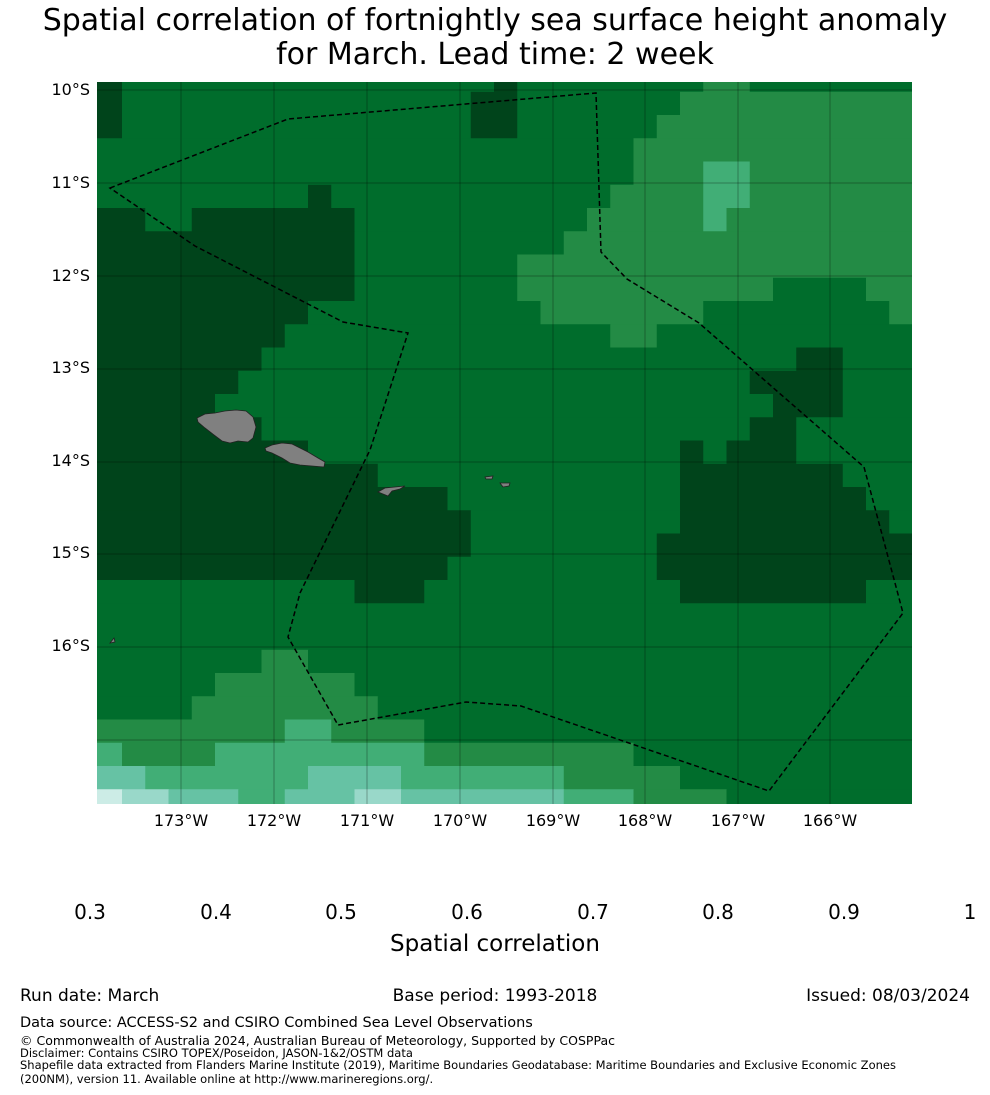 This screenshot has height=1095, width=990. Describe the element at coordinates (226, 426) in the screenshot. I see `island-savaii` at that location.